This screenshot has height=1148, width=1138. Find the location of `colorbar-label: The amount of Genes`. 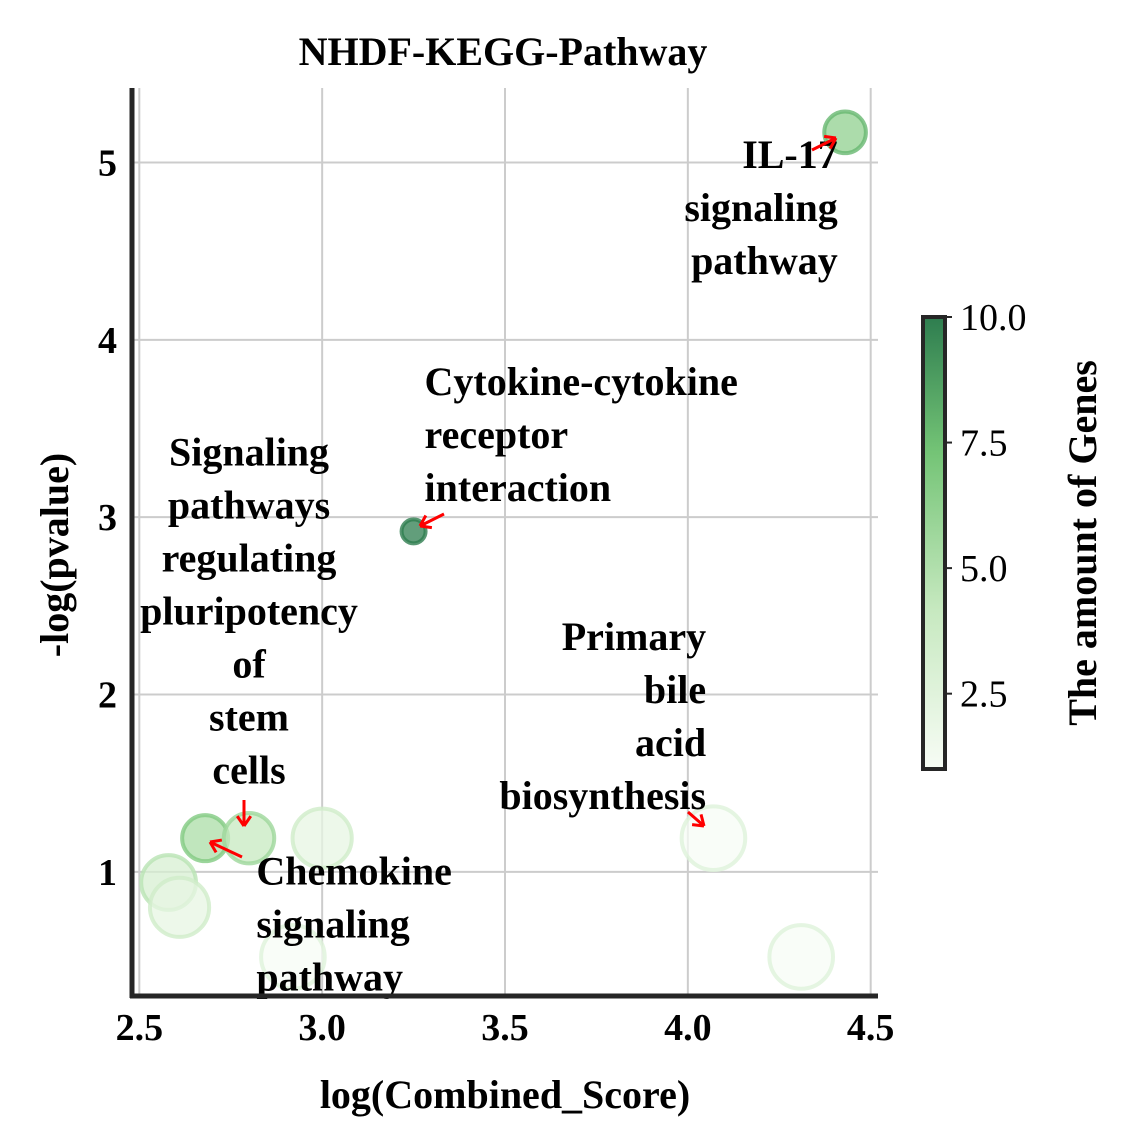

colorbar-label: The amount of Genes is located at coordinates (1082, 543).